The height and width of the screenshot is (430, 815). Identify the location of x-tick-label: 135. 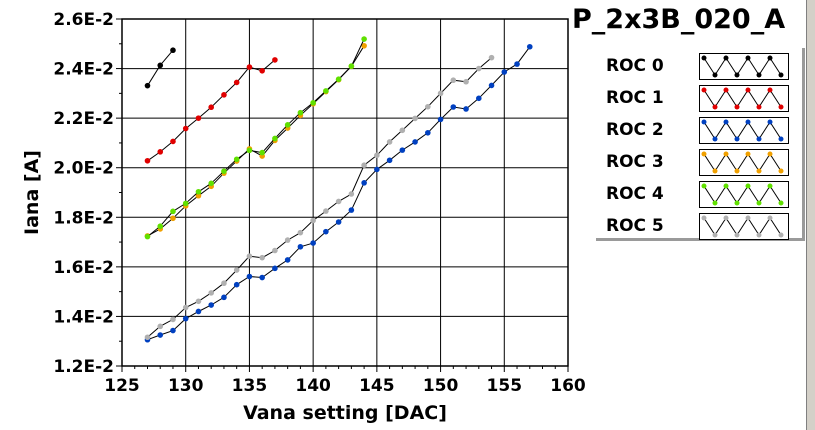
(250, 386).